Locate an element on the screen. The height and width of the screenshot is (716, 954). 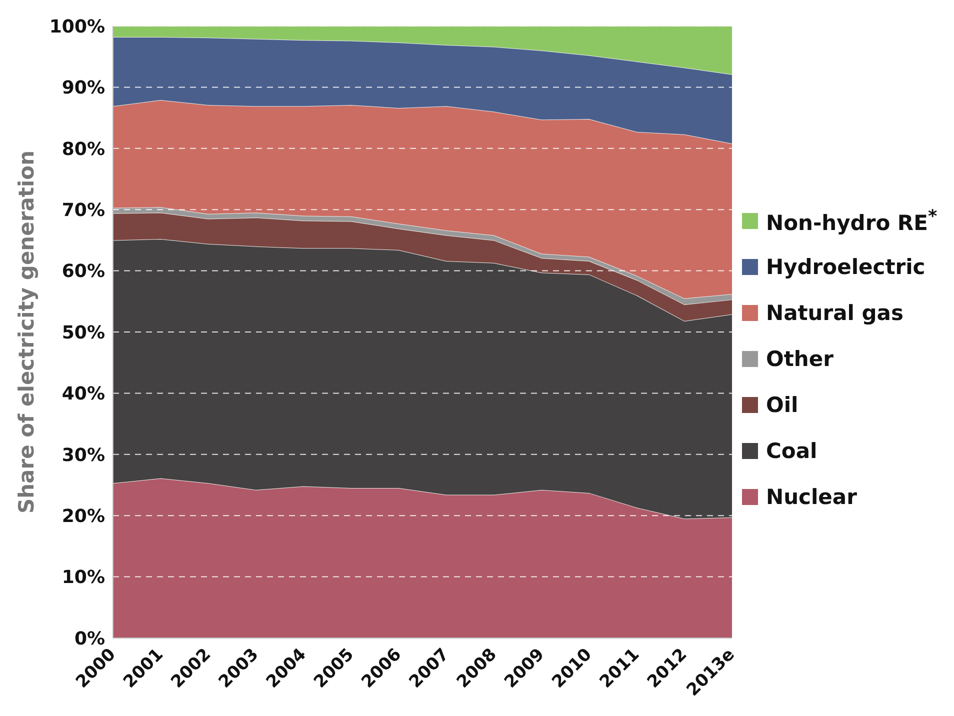
y-tick-label: 30% is located at coordinates (83, 455).